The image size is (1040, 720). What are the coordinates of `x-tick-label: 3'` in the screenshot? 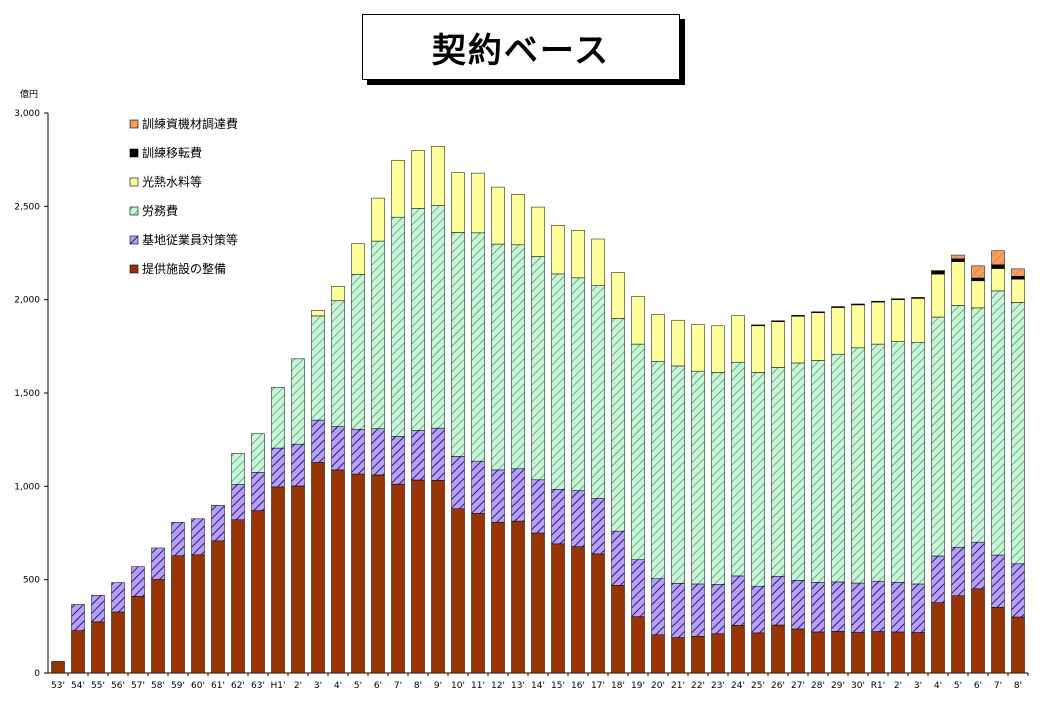 It's located at (318, 686).